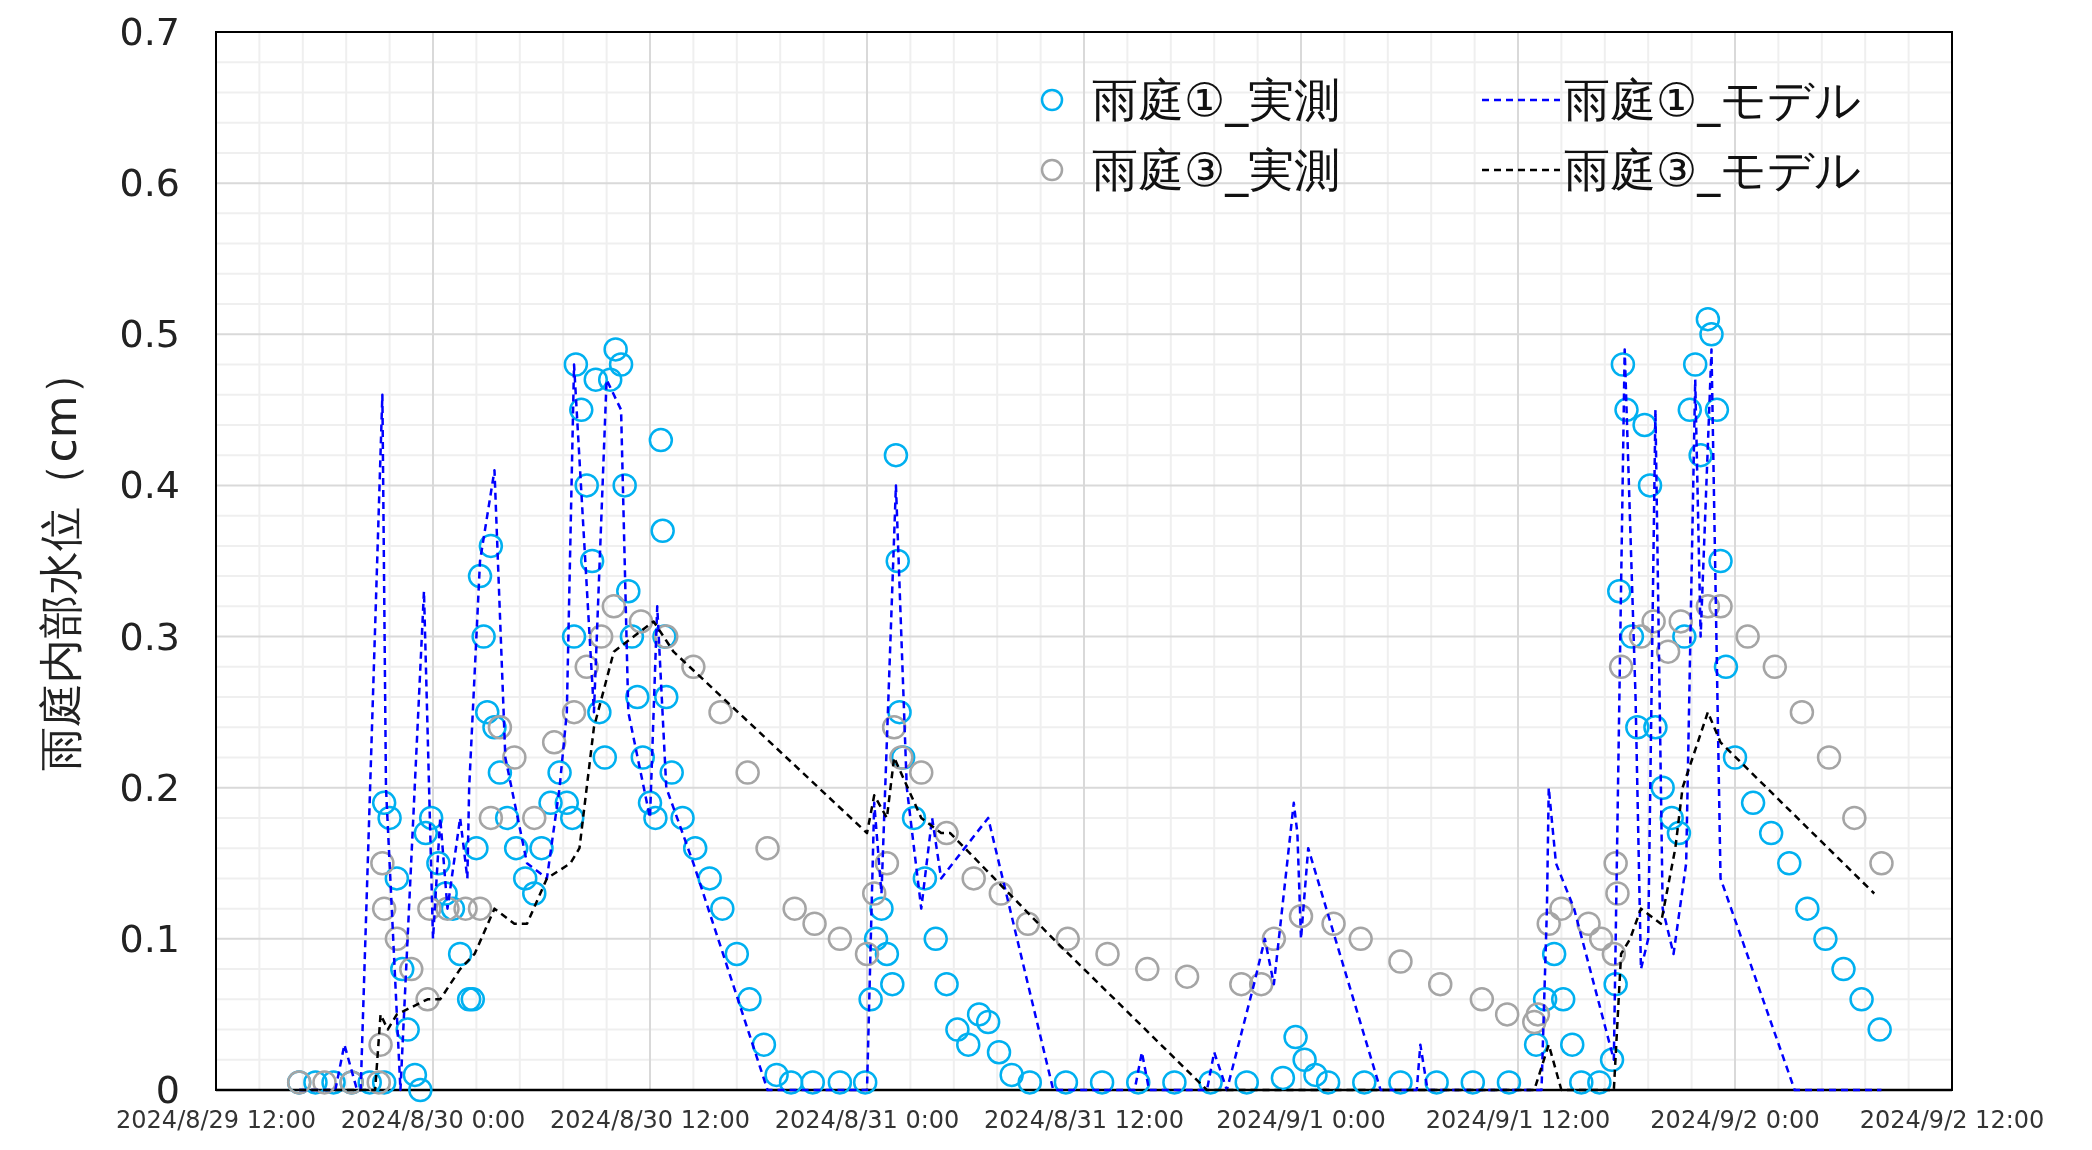 The height and width of the screenshot is (1150, 2092). Describe the element at coordinates (1735, 1120) in the screenshot. I see `x-tick-label: 2024/9/2 0:00` at that location.